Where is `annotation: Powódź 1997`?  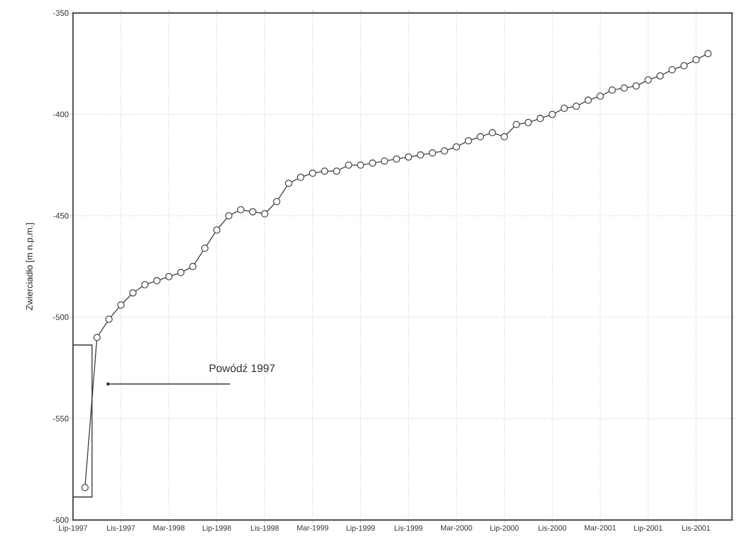 annotation: Powódź 1997 is located at coordinates (242, 368).